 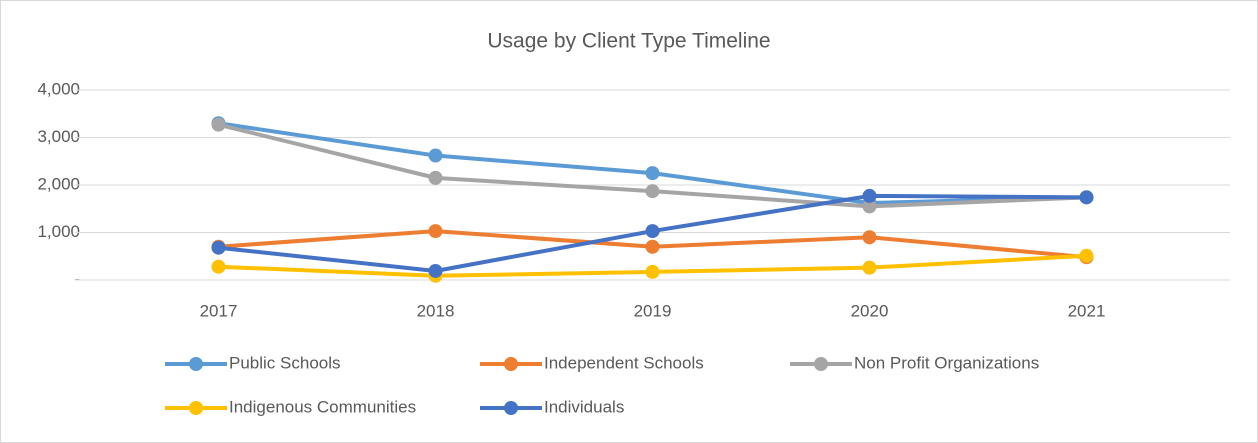 I want to click on y-tick-label: 2,000, so click(x=58, y=183).